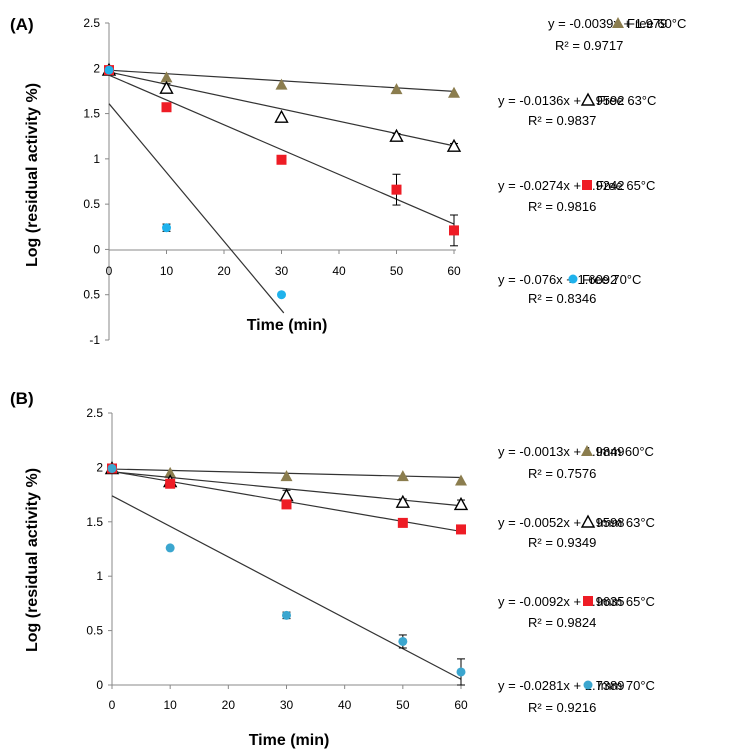  I want to click on r-squared-label: R² = 0.9816, so click(562, 206).